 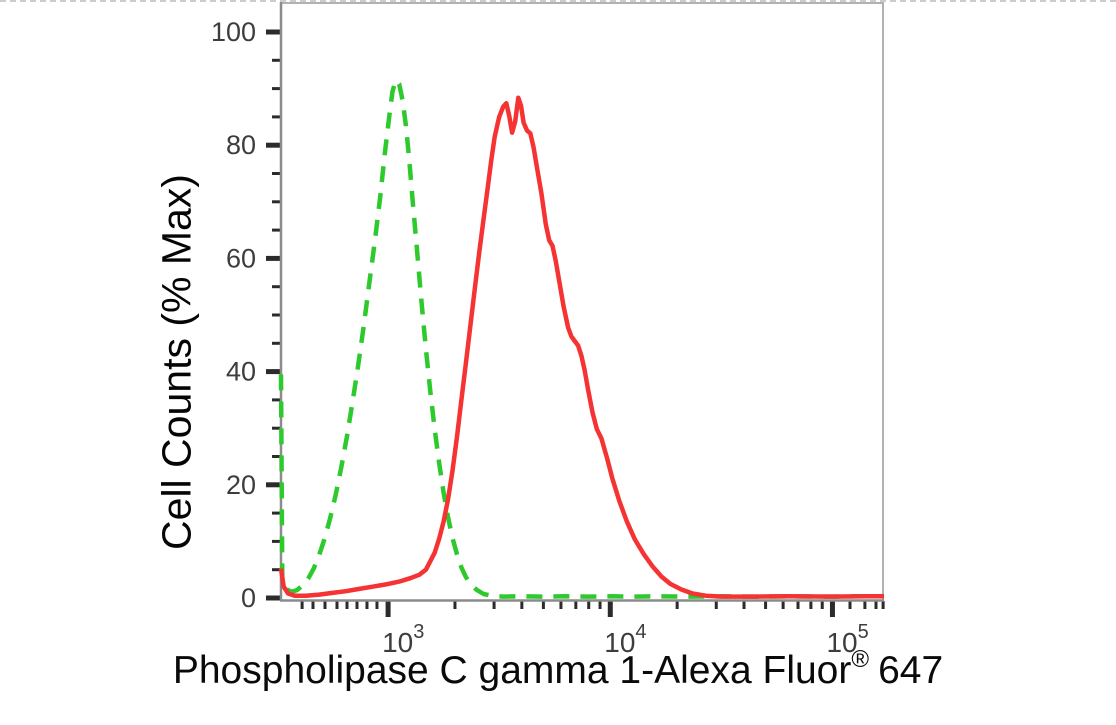 What do you see at coordinates (241, 485) in the screenshot?
I see `y-tick-label: 20` at bounding box center [241, 485].